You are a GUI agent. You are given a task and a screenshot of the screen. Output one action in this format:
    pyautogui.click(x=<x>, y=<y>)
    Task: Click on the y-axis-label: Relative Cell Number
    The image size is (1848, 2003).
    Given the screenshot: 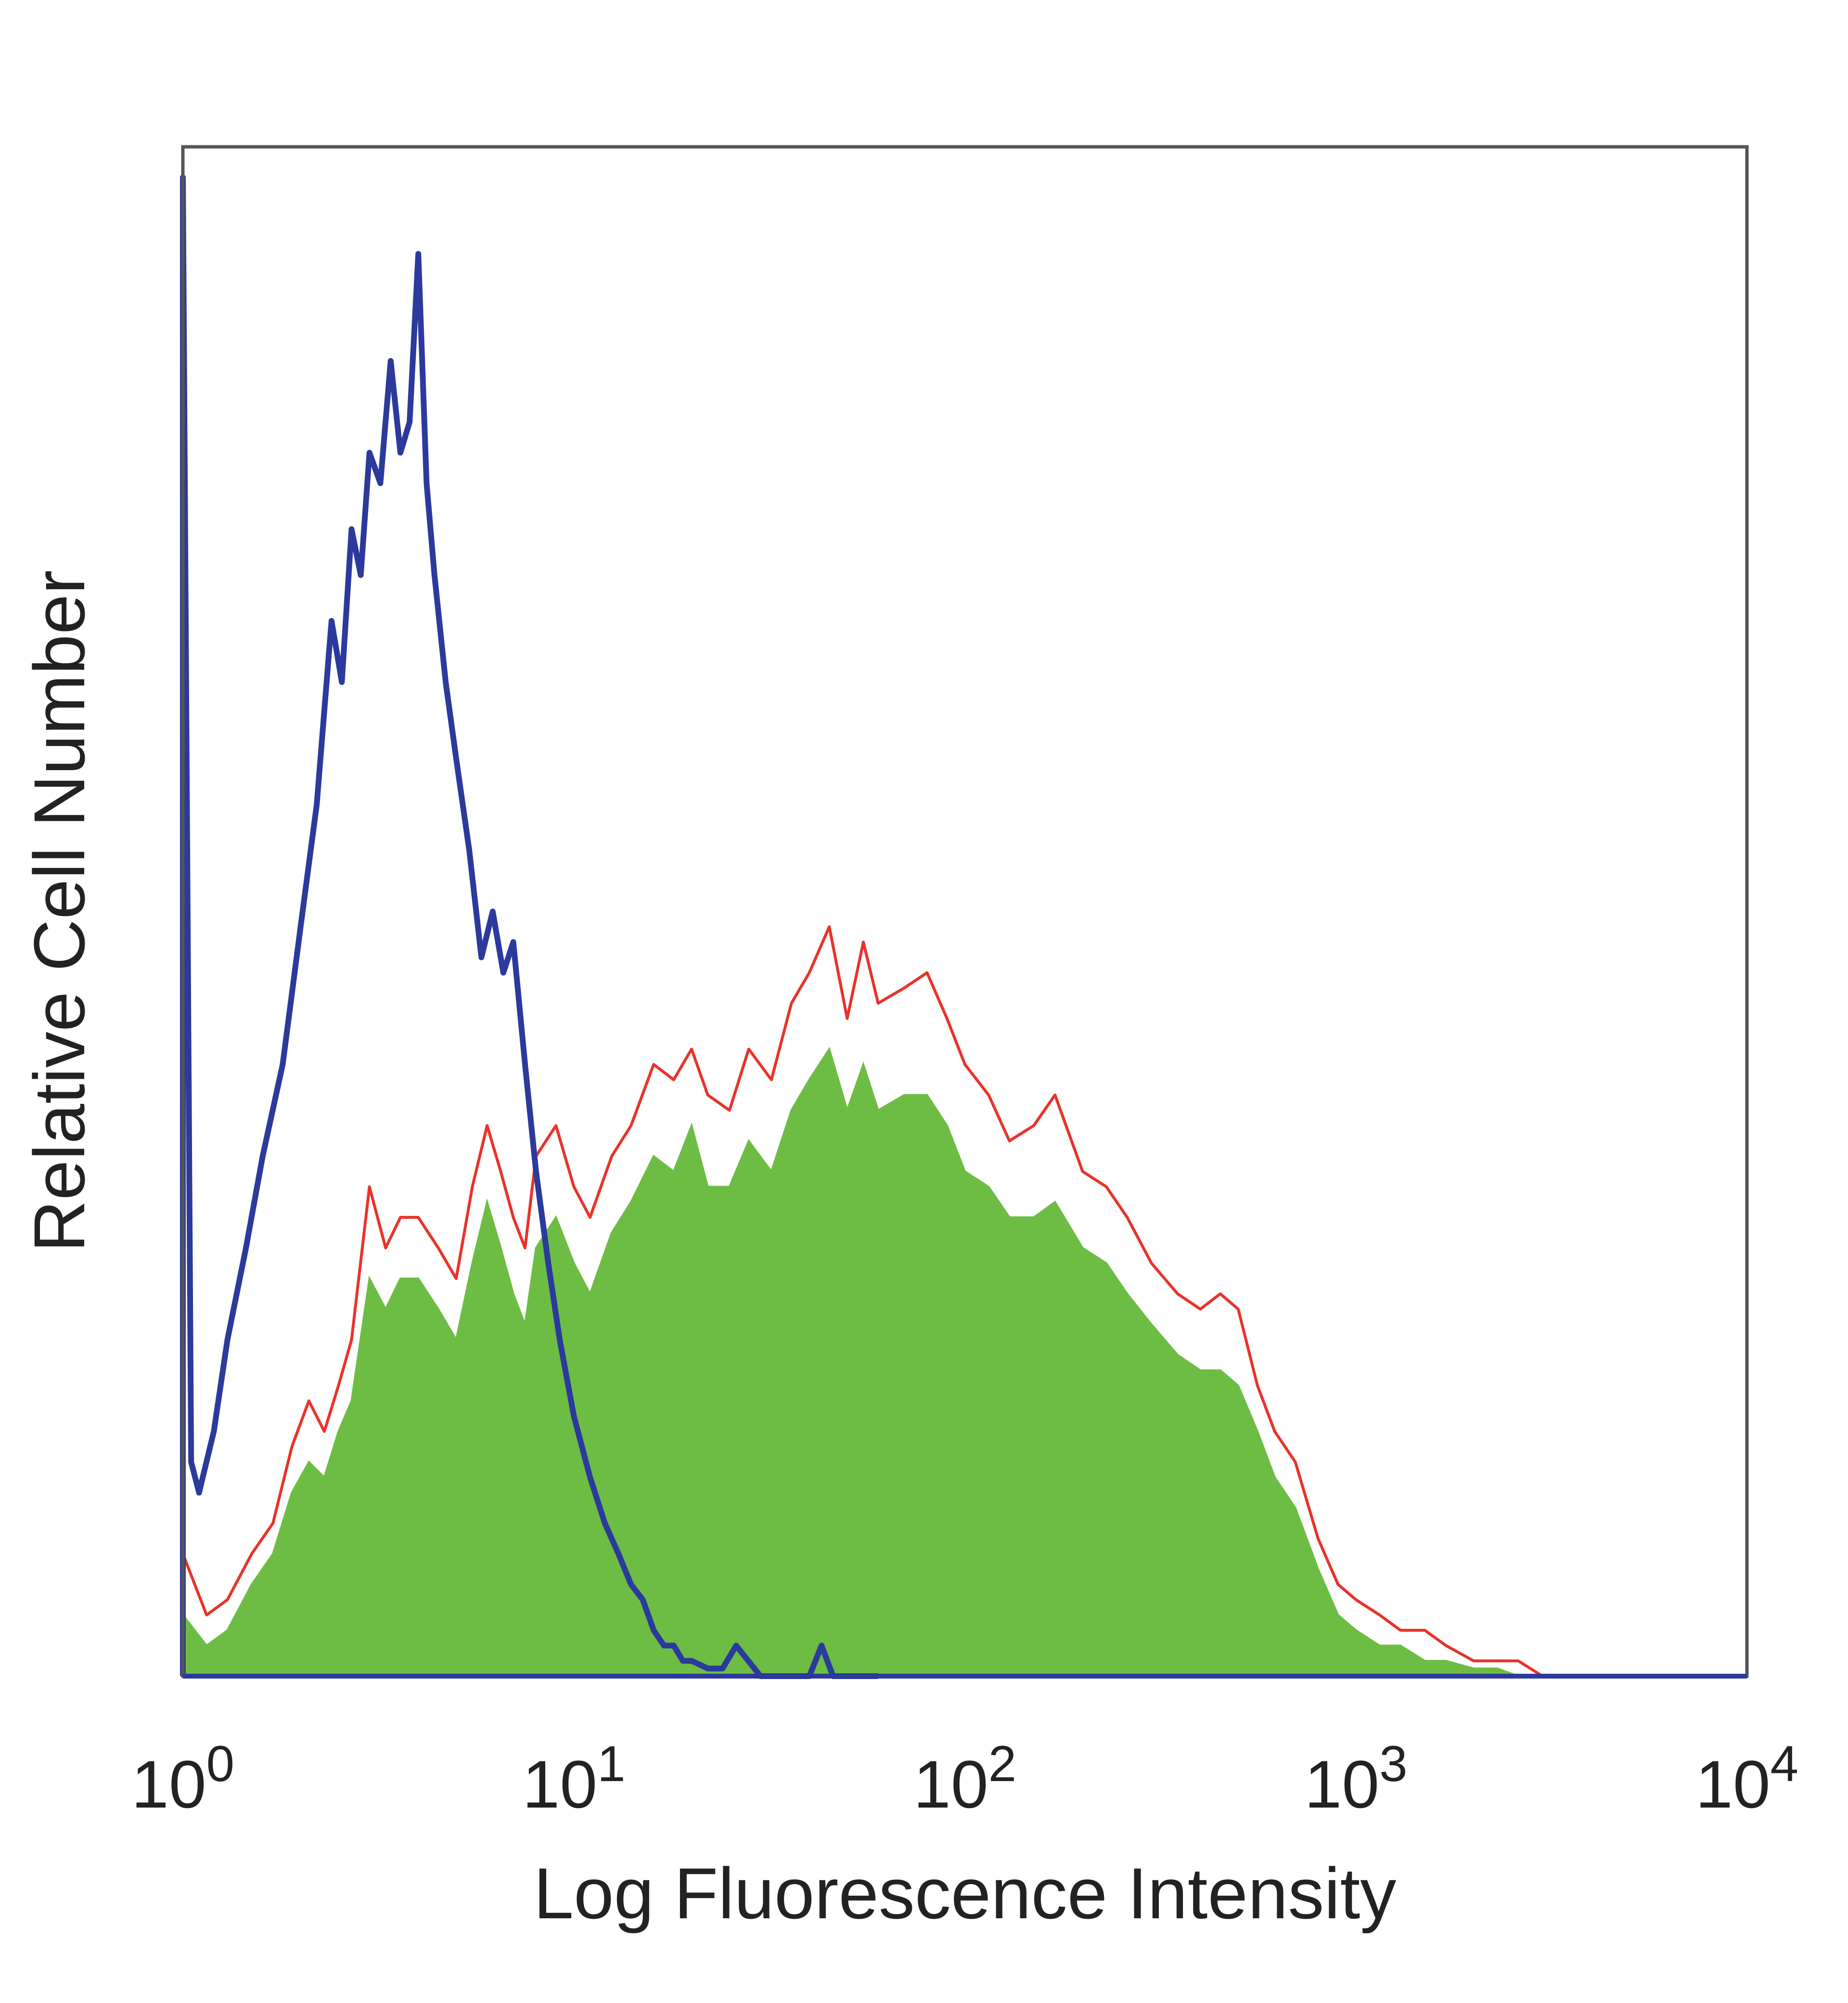 What is the action you would take?
    pyautogui.click(x=59, y=911)
    